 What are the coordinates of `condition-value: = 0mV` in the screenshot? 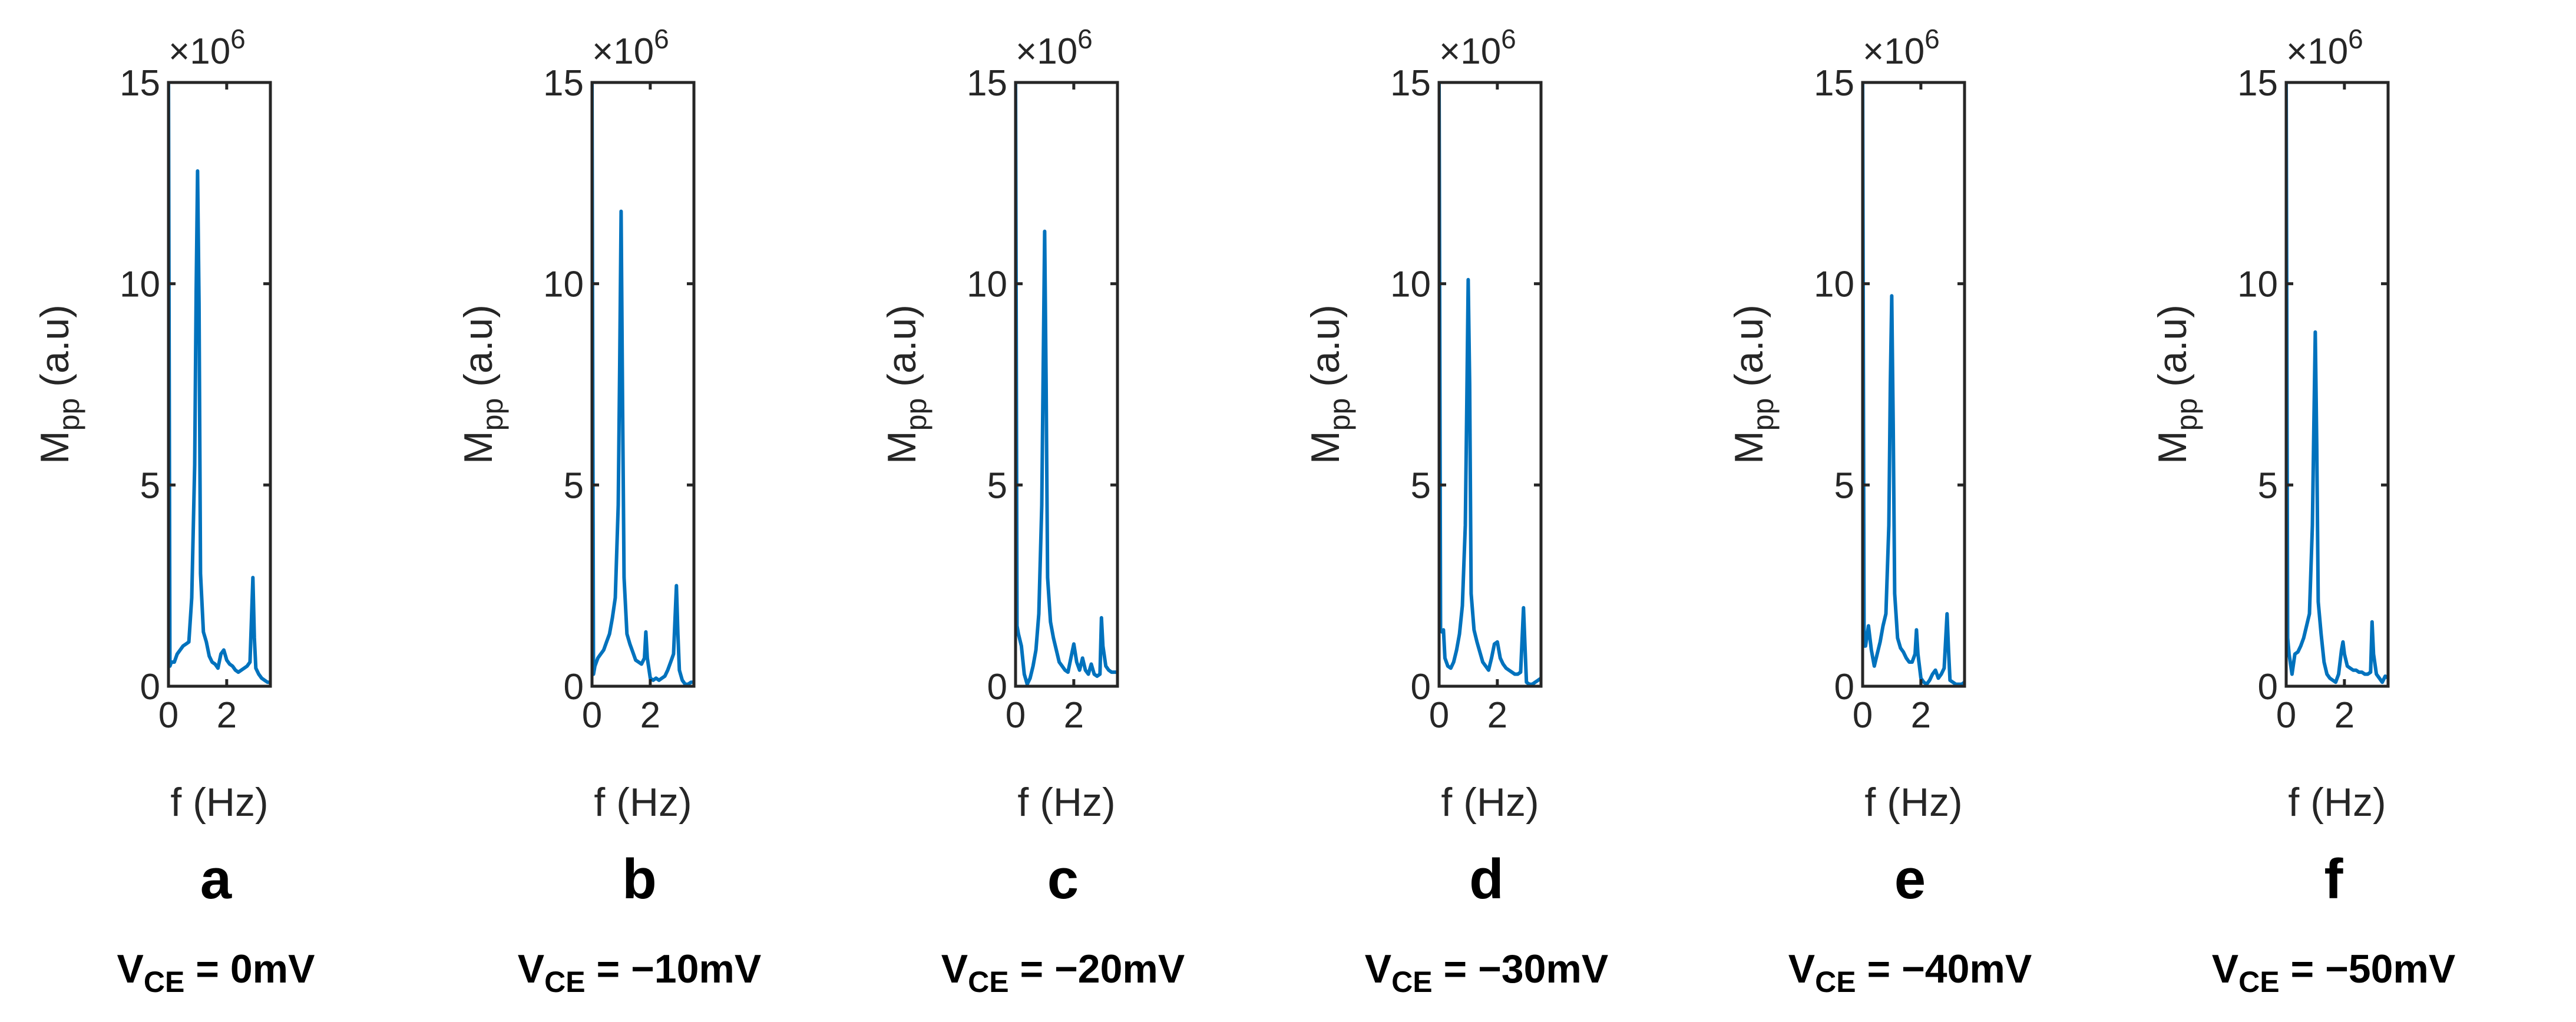 It's located at (249, 969).